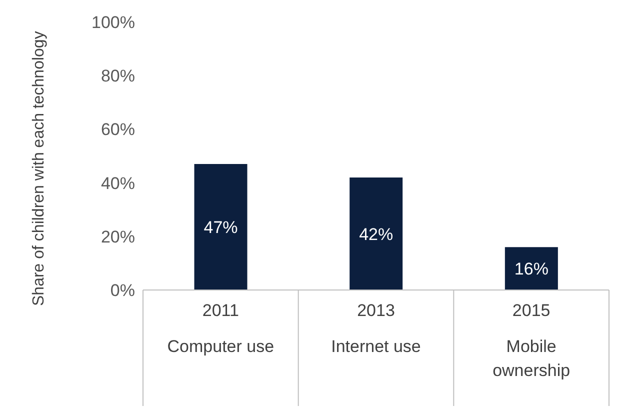 This screenshot has height=410, width=637. What do you see at coordinates (376, 328) in the screenshot?
I see `x-tick-label: 2013 Internet use` at bounding box center [376, 328].